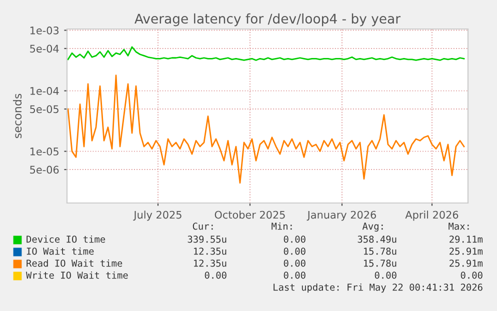  I want to click on text: Last update: Fri May 22 00:41:31 2026, so click(378, 288).